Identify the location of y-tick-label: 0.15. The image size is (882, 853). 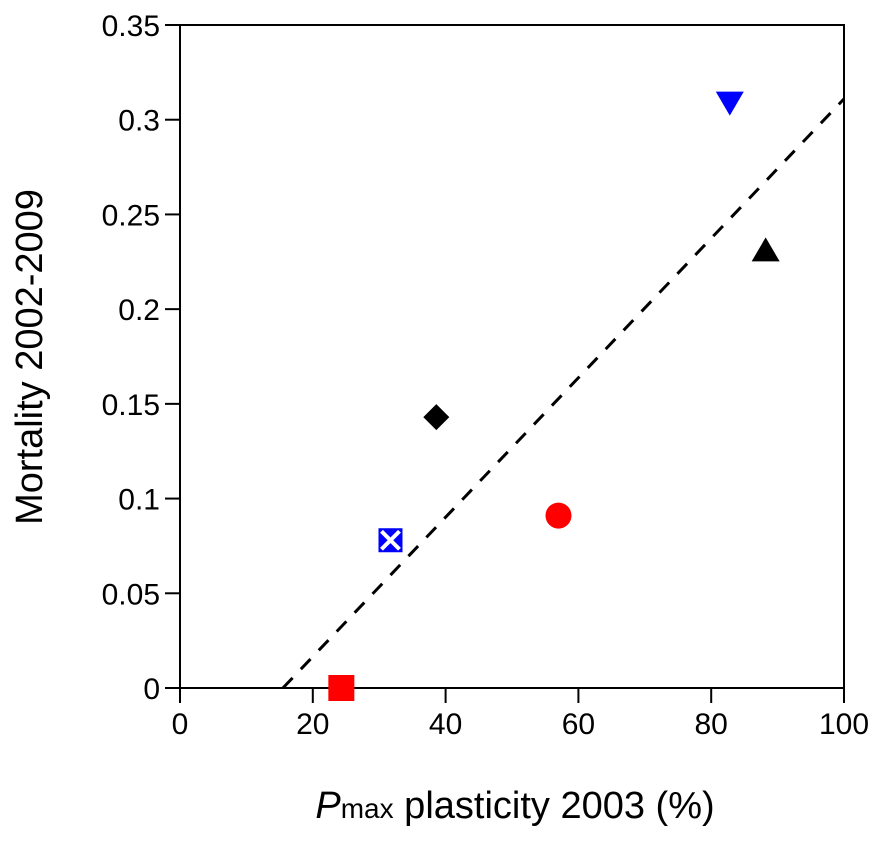
(131, 405).